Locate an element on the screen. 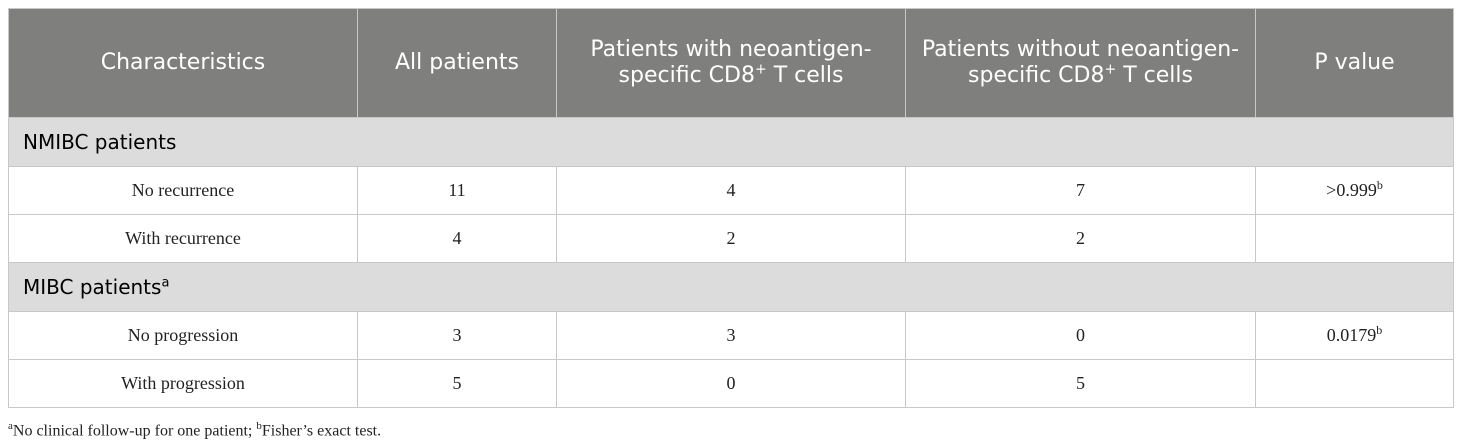 The image size is (1460, 448). header-text: All patients is located at coordinates (457, 62).